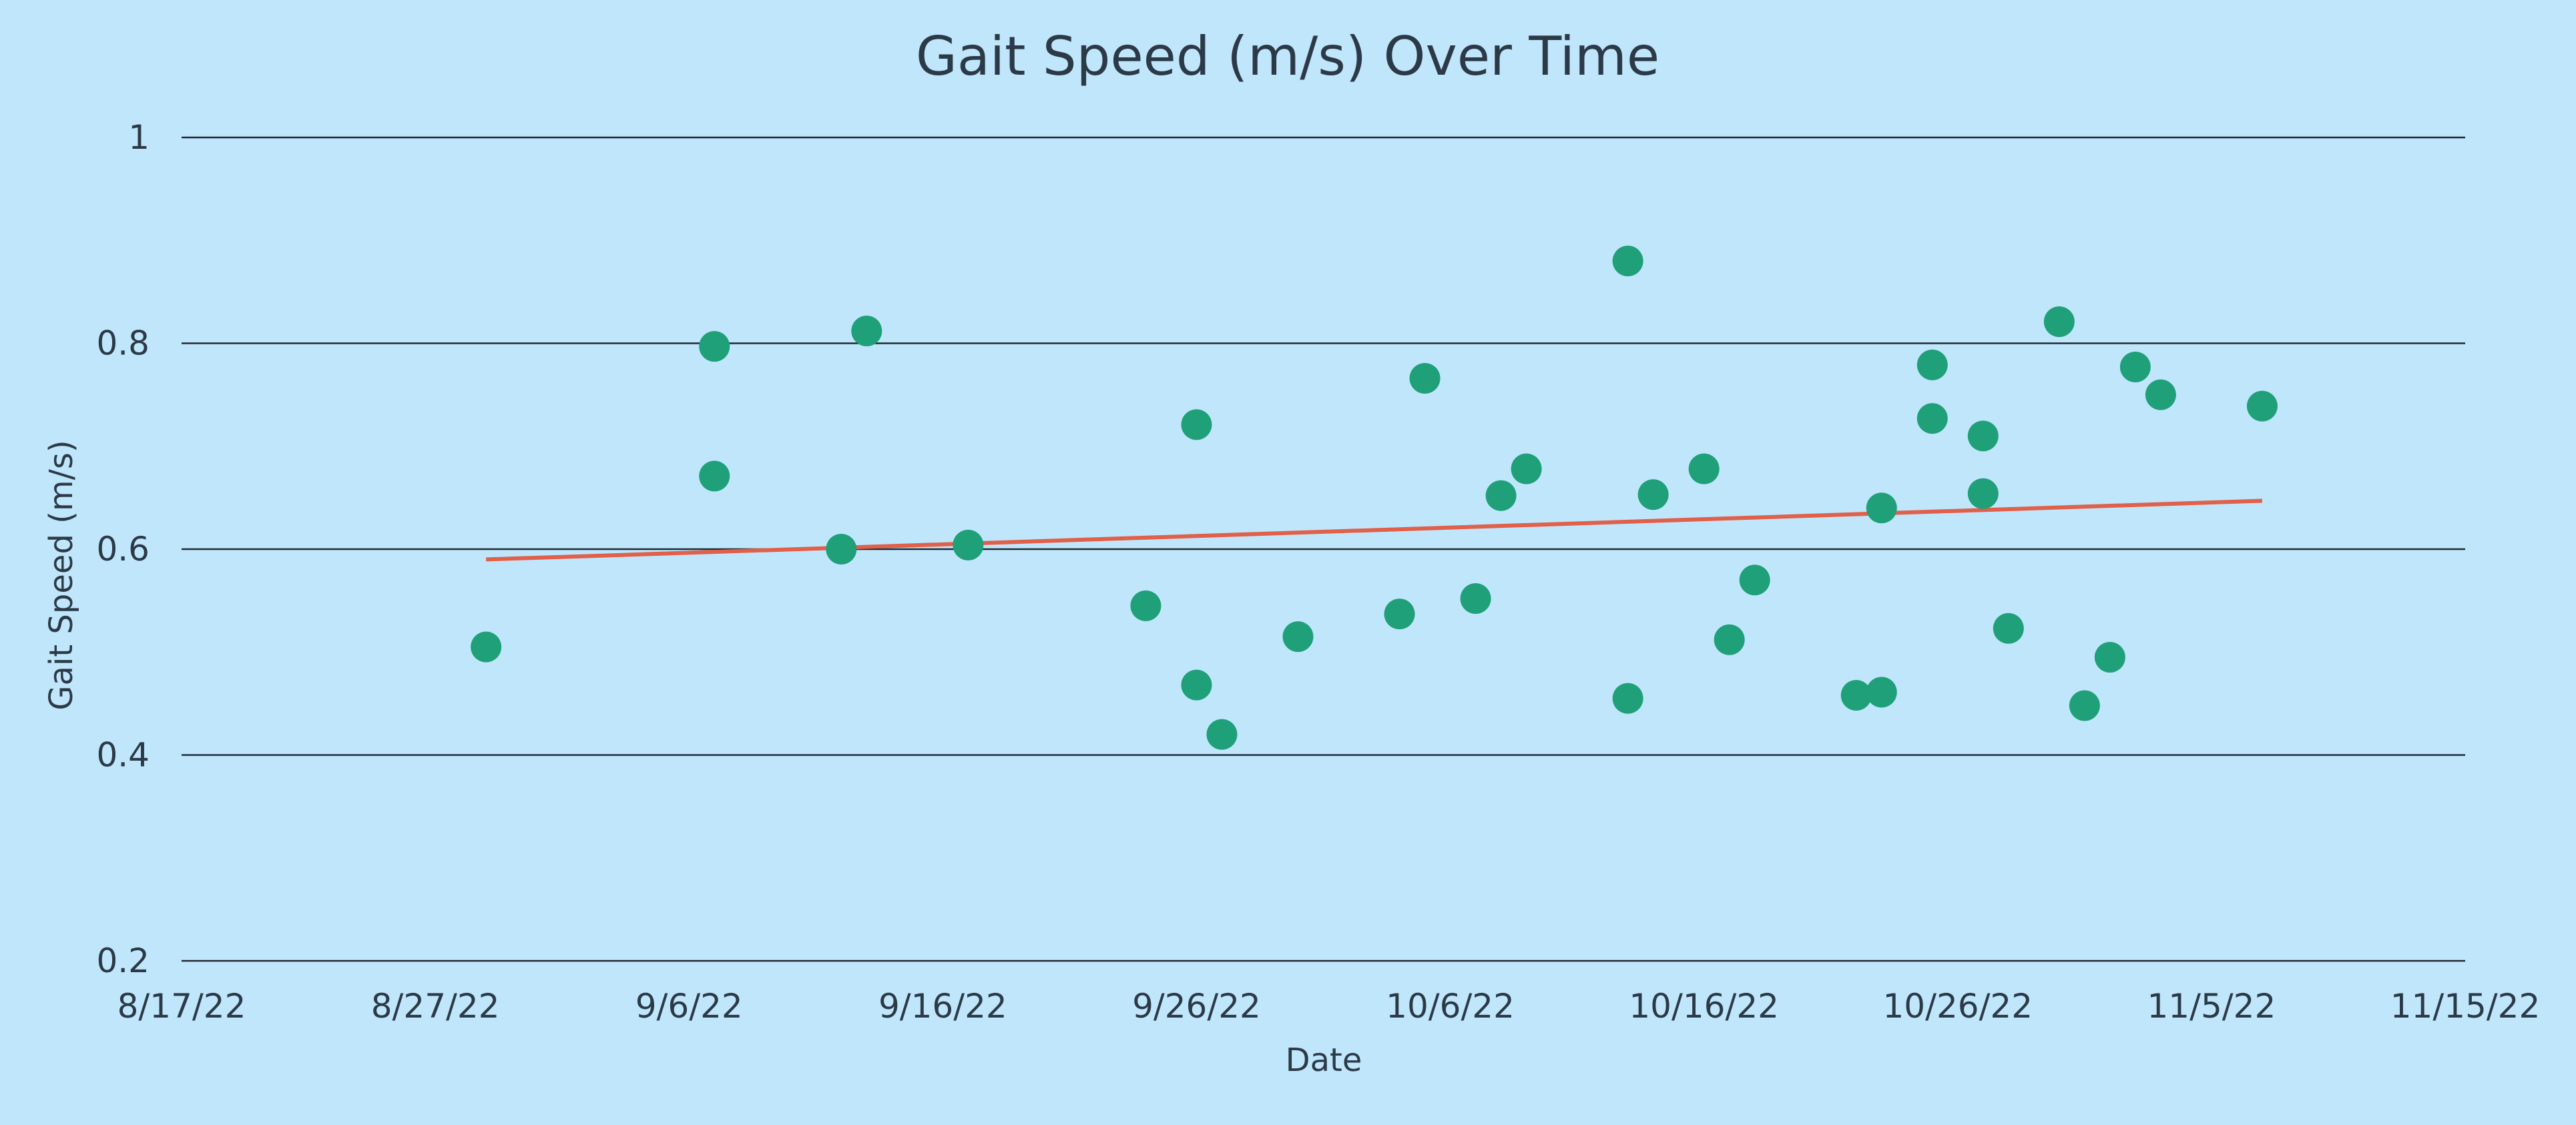 Image resolution: width=2576 pixels, height=1125 pixels. I want to click on y-tick-label: 0.2, so click(123, 961).